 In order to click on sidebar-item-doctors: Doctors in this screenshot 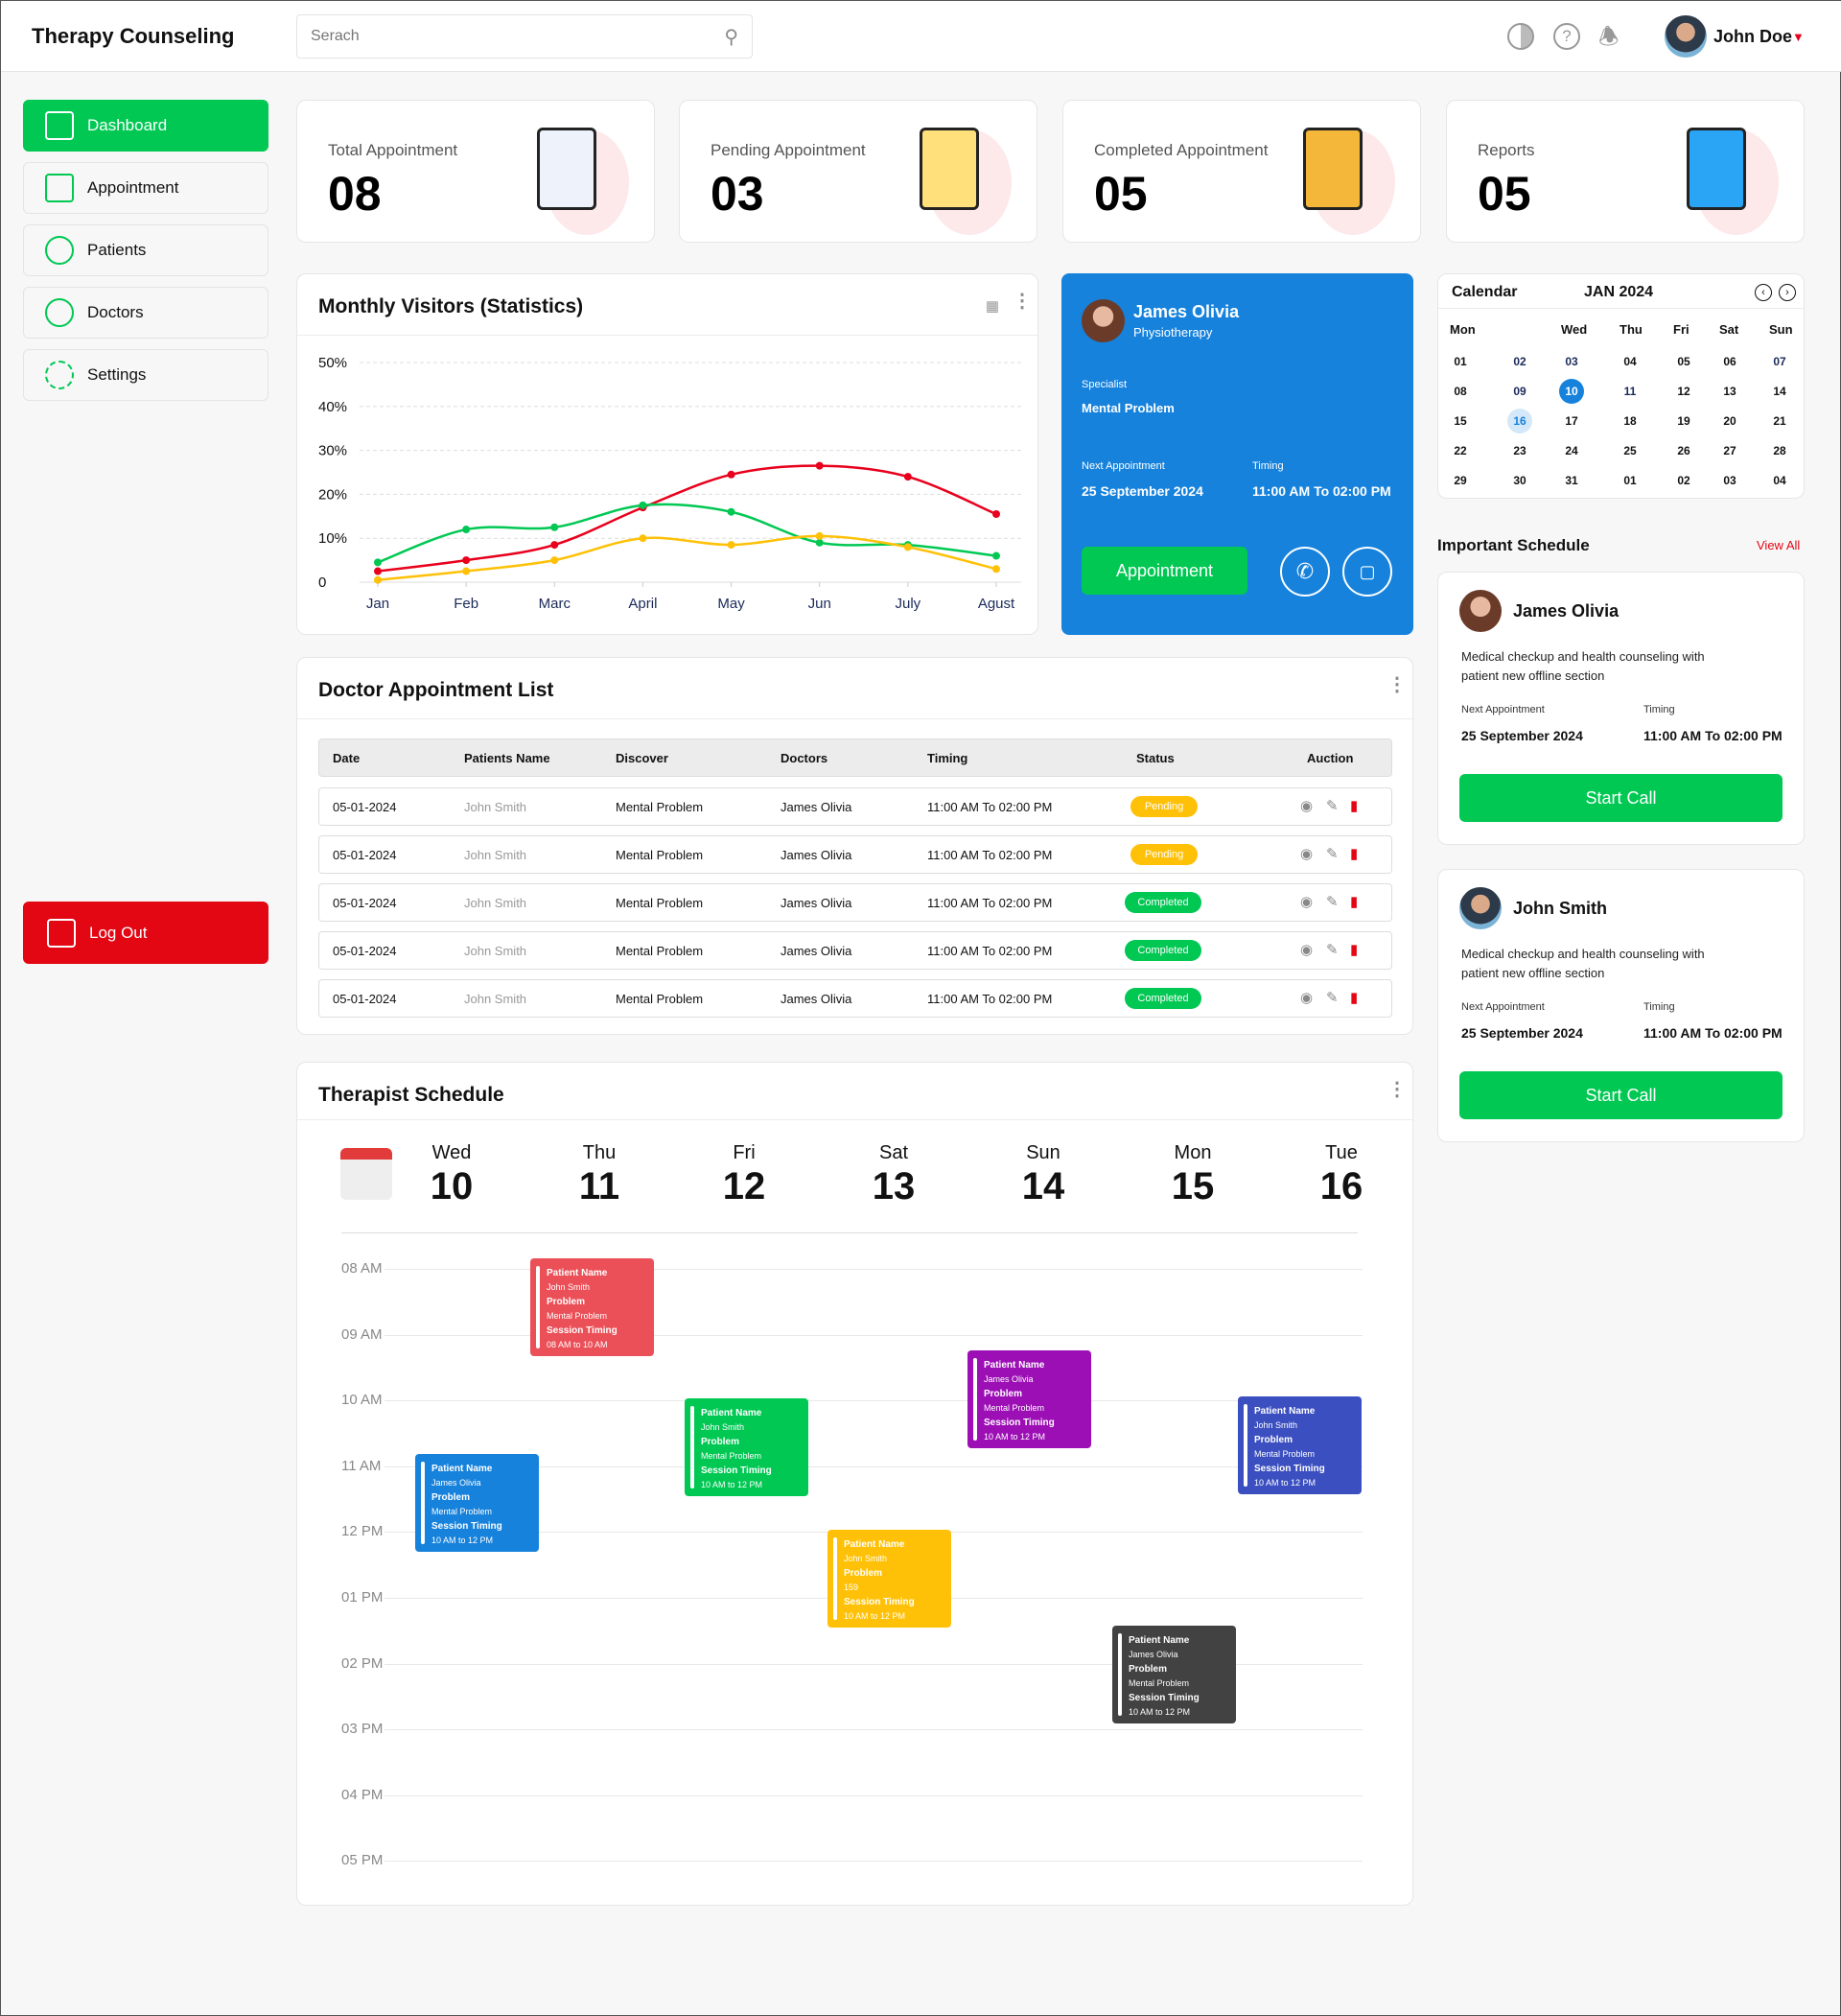, I will do `click(145, 313)`.